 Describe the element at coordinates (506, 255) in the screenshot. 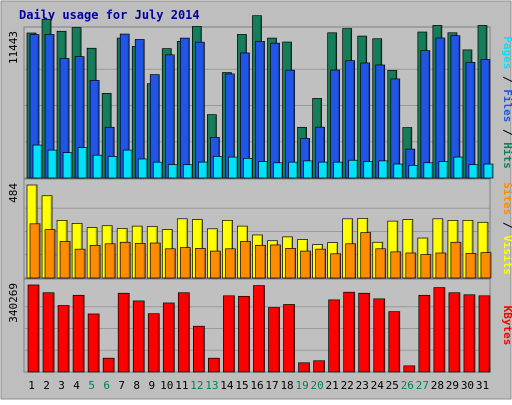

I see `legend-visits: Visits` at that location.